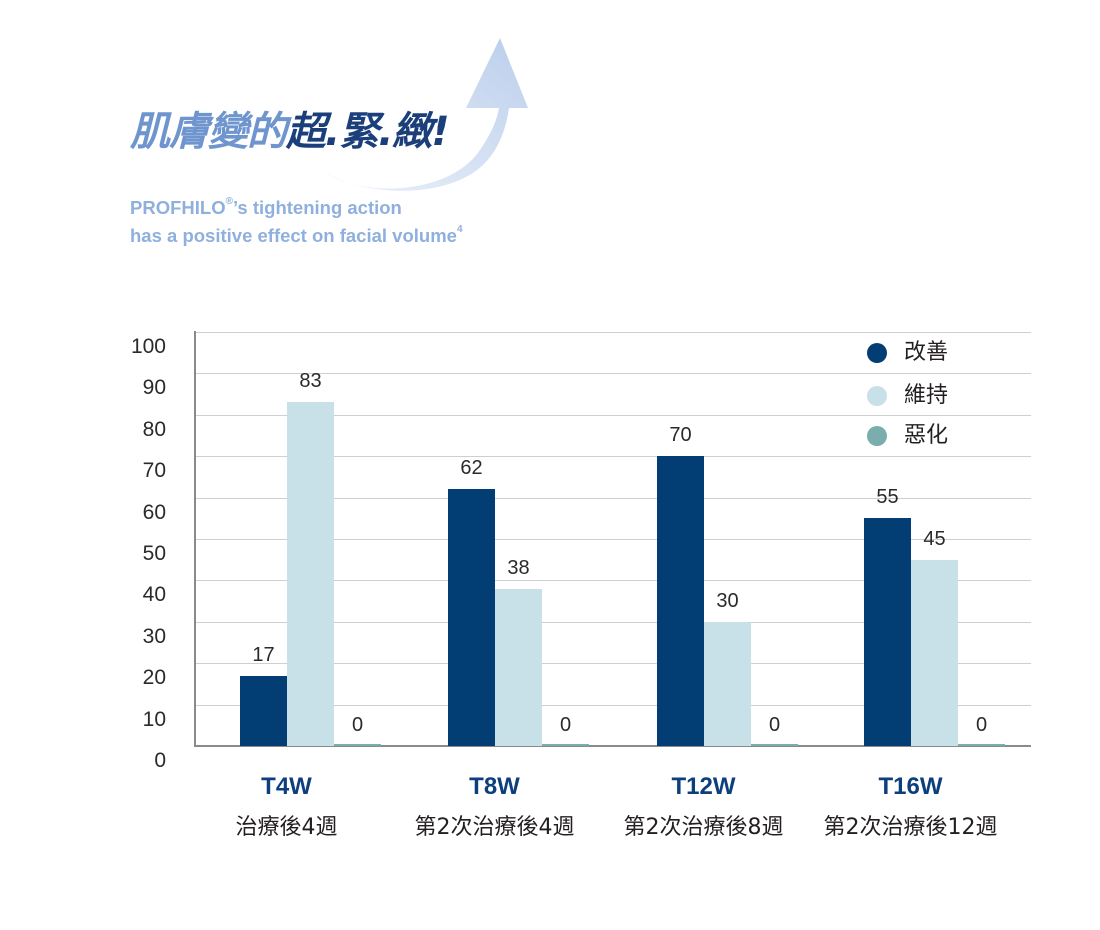  I want to click on y-tick-label: 90, so click(154, 387).